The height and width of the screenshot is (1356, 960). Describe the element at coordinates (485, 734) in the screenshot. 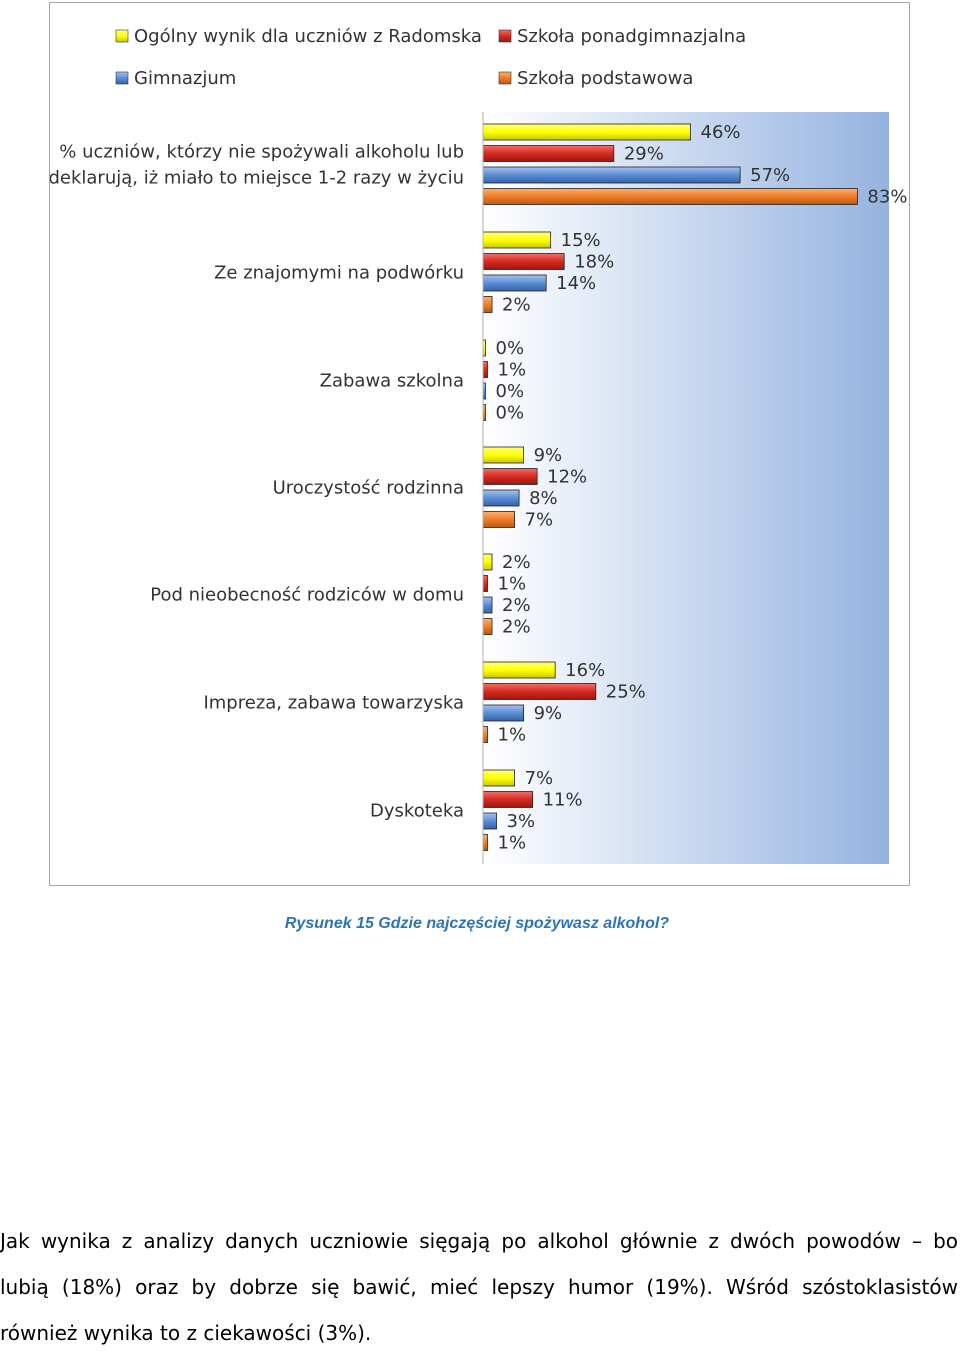

I see `bar-c6-s4` at that location.